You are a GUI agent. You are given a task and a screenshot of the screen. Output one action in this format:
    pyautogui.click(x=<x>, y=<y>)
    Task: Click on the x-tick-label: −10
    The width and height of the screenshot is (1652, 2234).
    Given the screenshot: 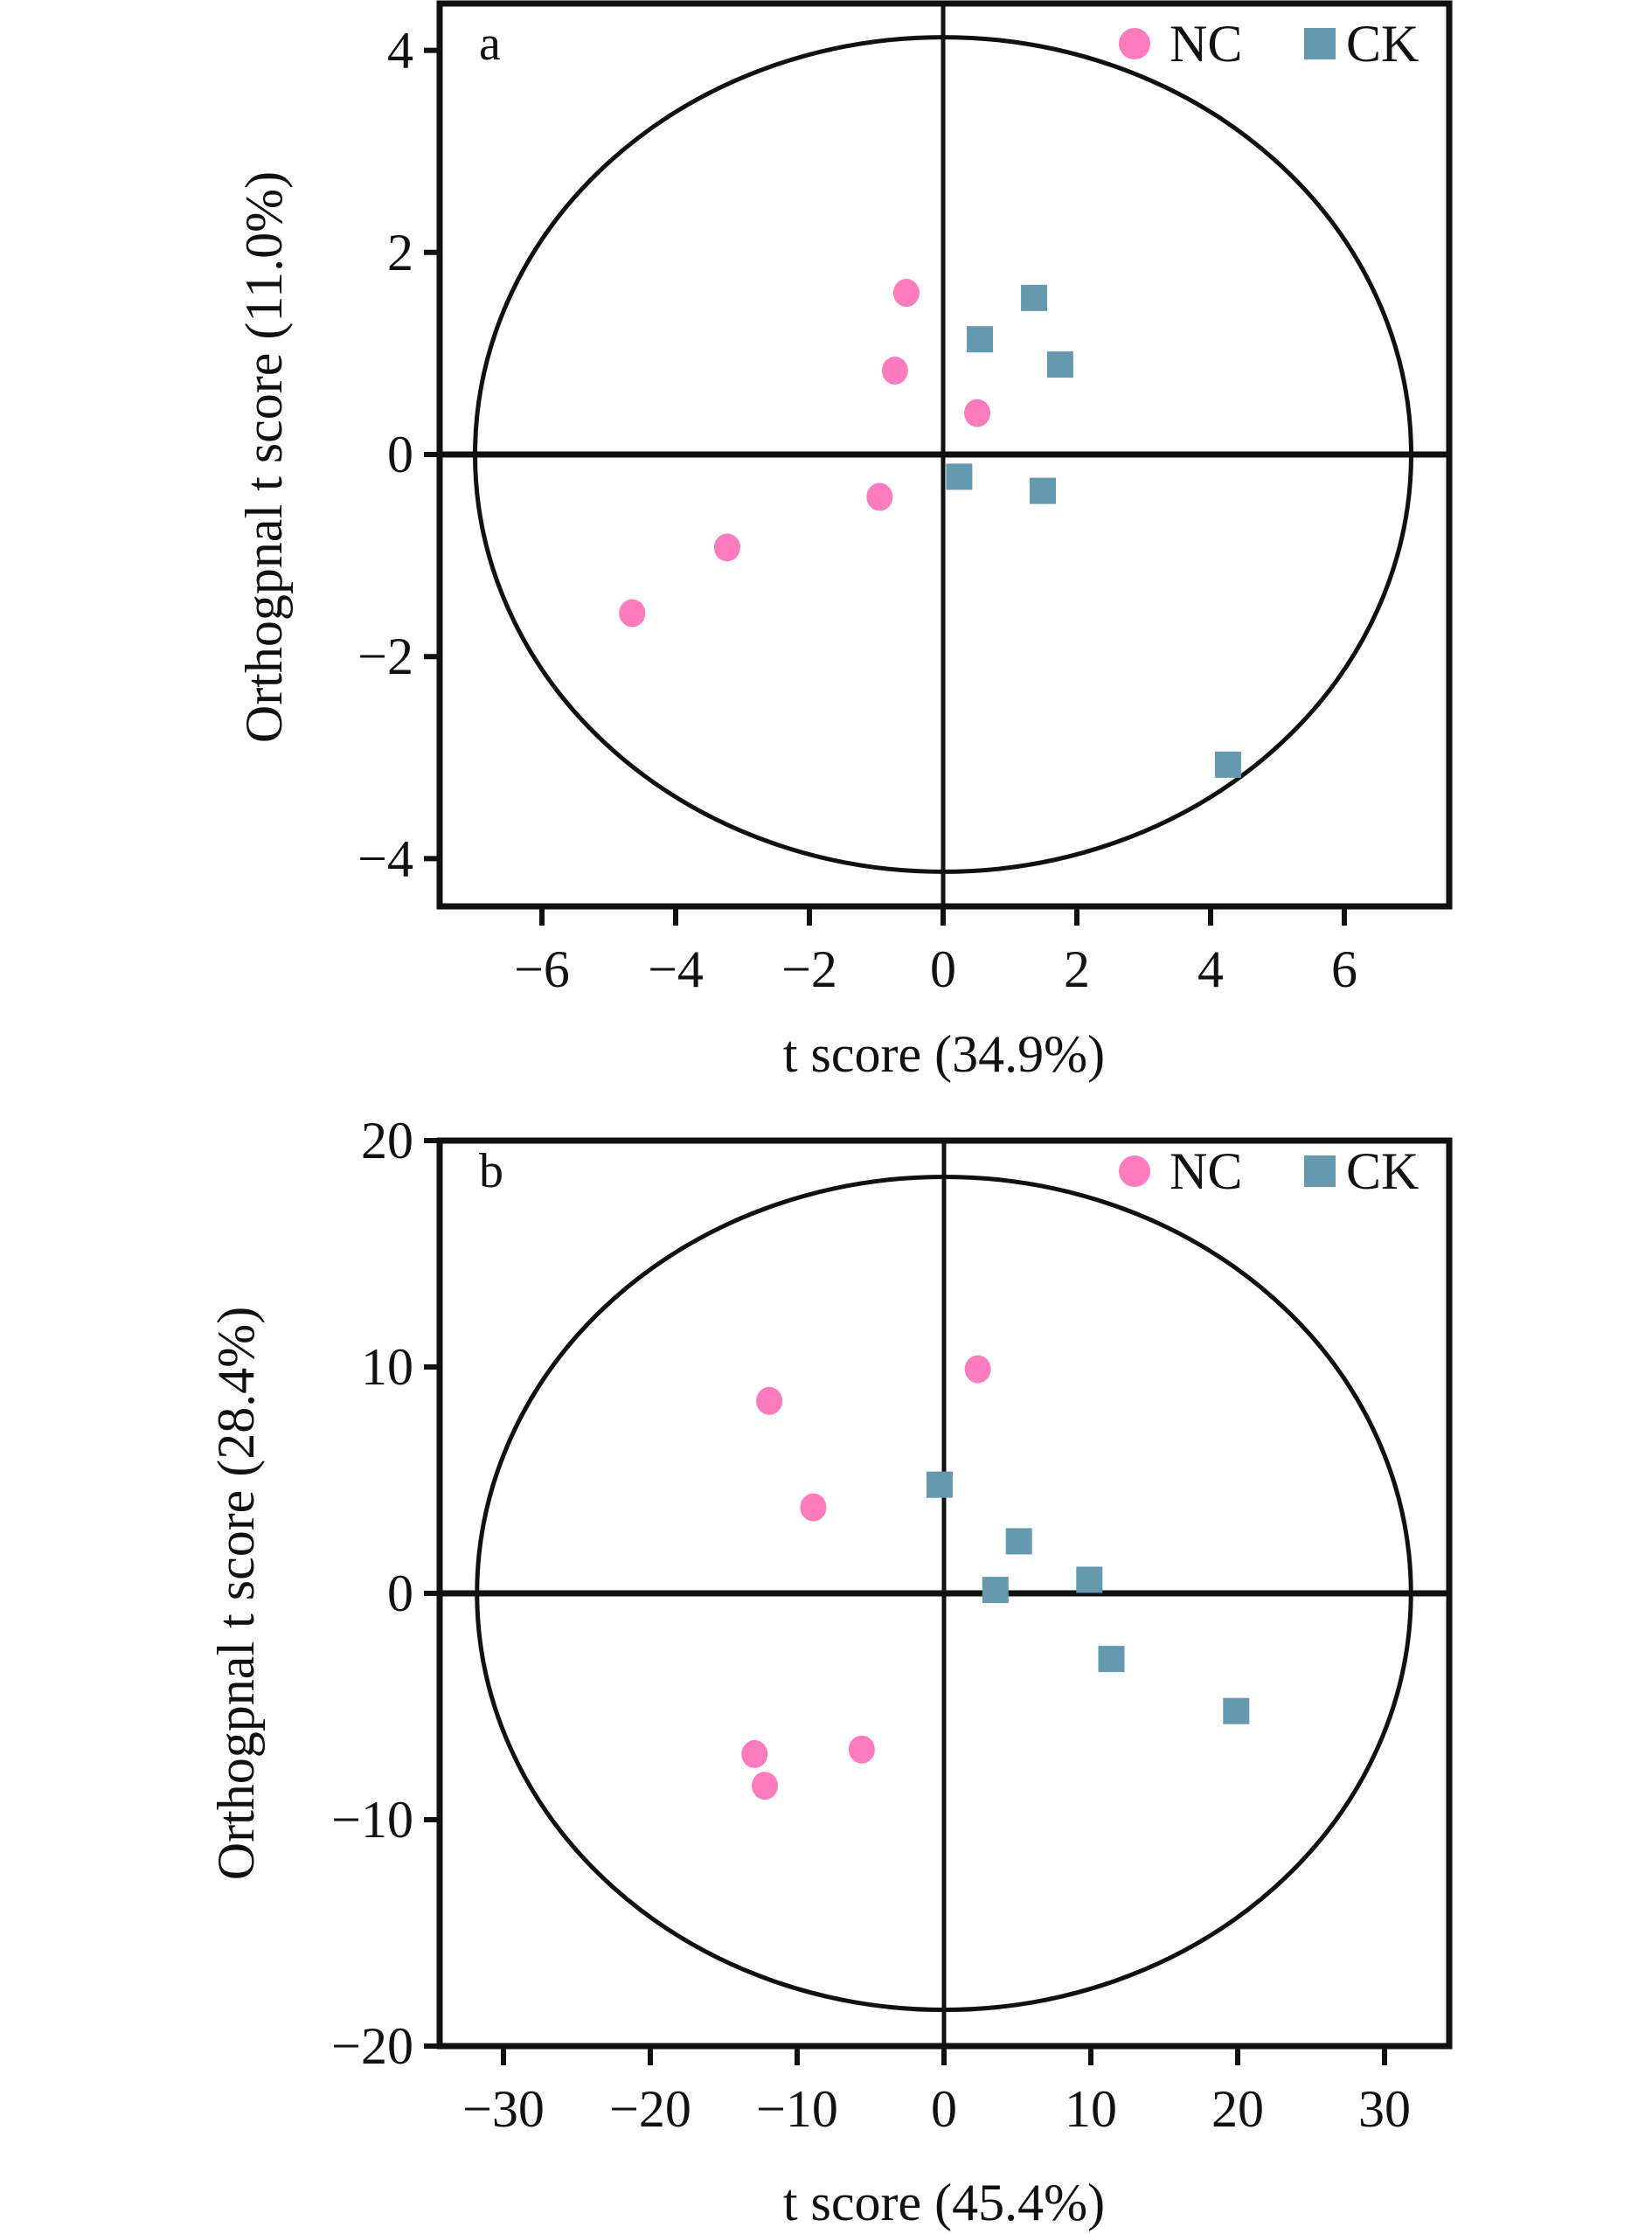 What is the action you would take?
    pyautogui.click(x=797, y=2109)
    